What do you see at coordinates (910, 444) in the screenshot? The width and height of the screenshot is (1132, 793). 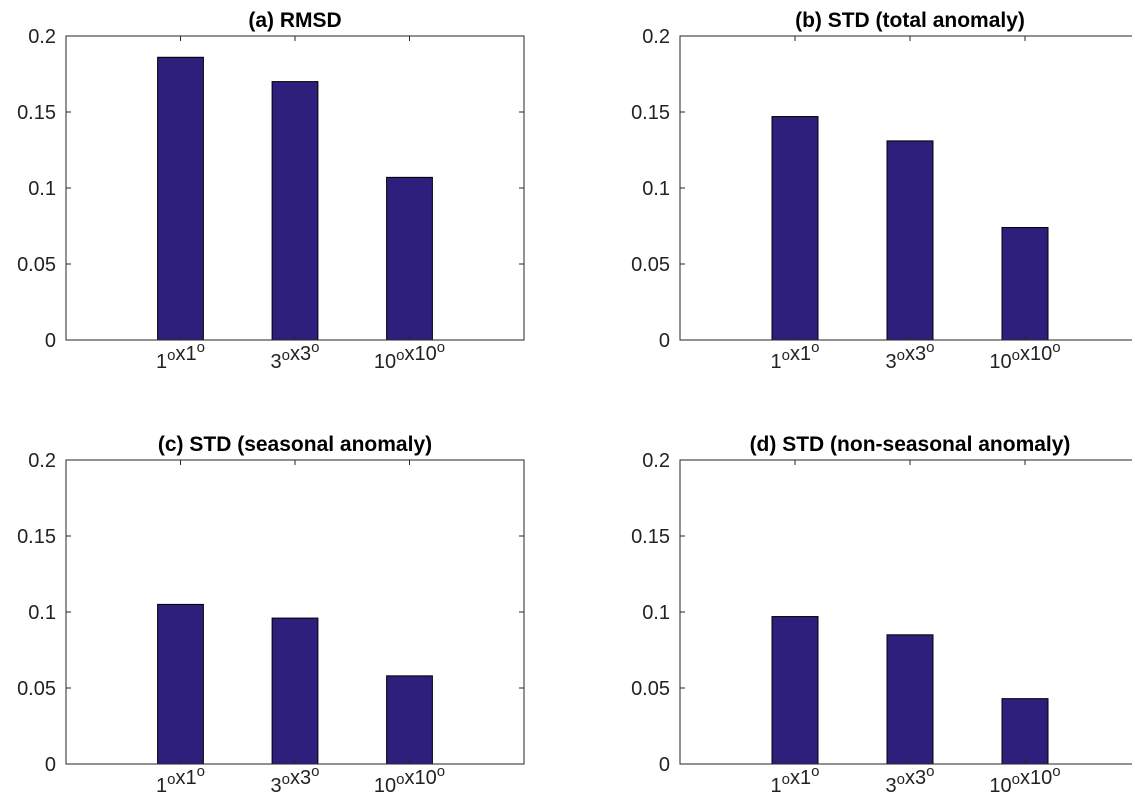 I see `panel-title: (d) STD (non-seasonal anomaly)` at bounding box center [910, 444].